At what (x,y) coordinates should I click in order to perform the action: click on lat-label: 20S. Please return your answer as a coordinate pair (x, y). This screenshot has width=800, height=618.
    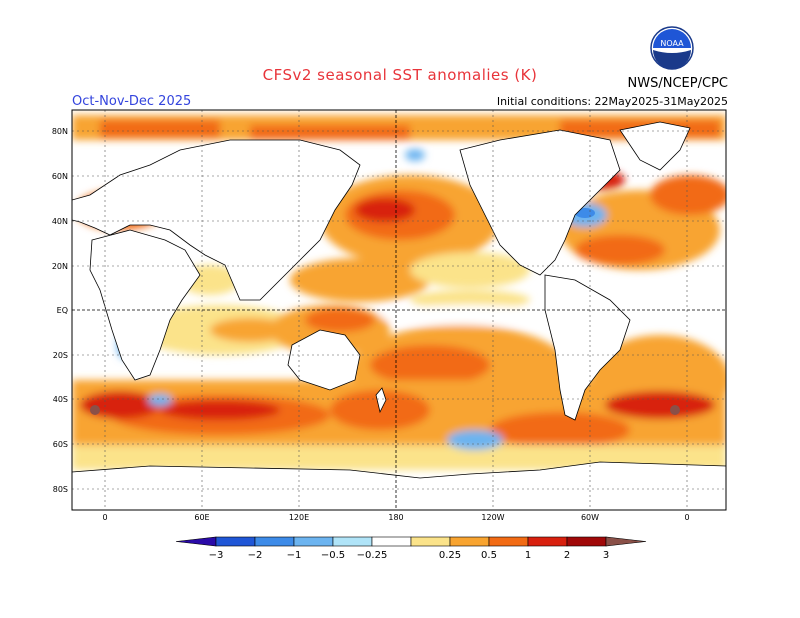
    Looking at the image, I should click on (60, 355).